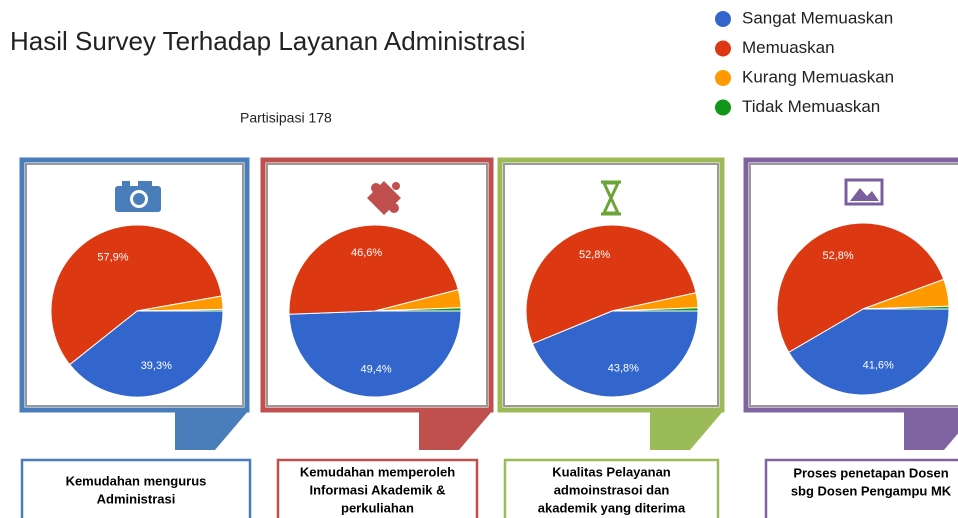  Describe the element at coordinates (136, 498) in the screenshot. I see `caption-line: Administrasi` at that location.